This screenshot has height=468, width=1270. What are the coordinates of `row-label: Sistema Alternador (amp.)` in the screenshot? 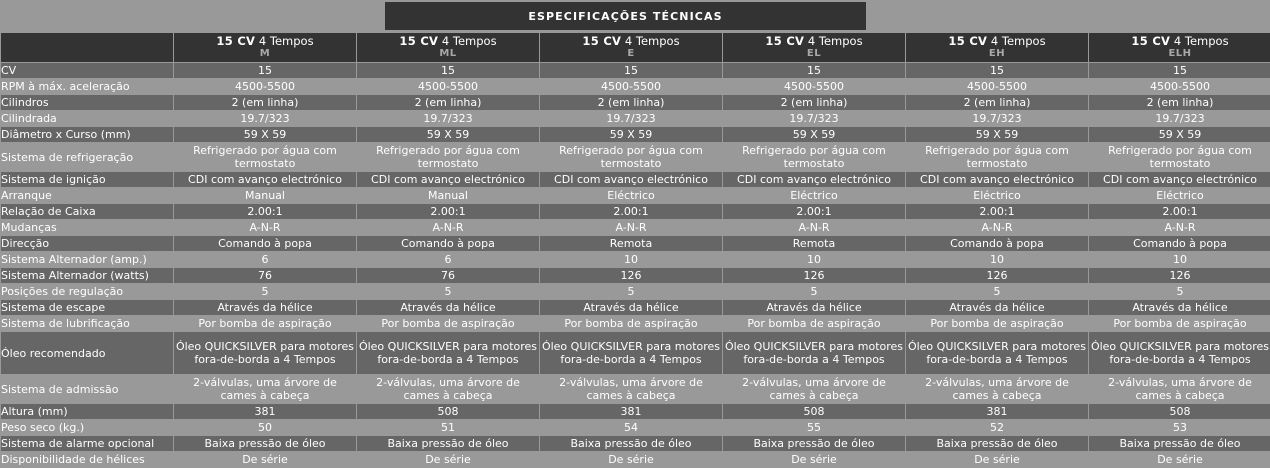 It's located at (87, 259).